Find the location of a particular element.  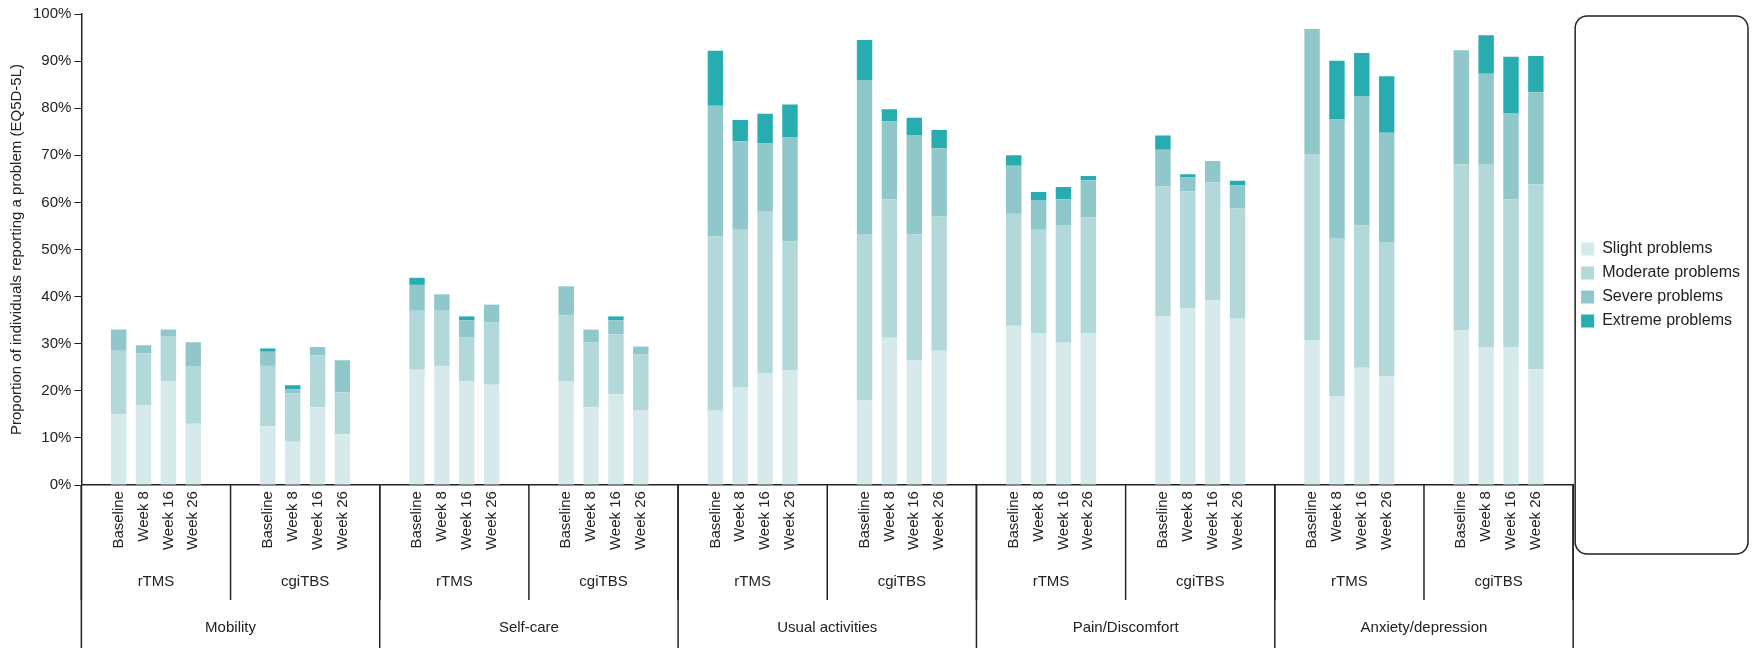

y-tick-label: 60% is located at coordinates (56, 201).